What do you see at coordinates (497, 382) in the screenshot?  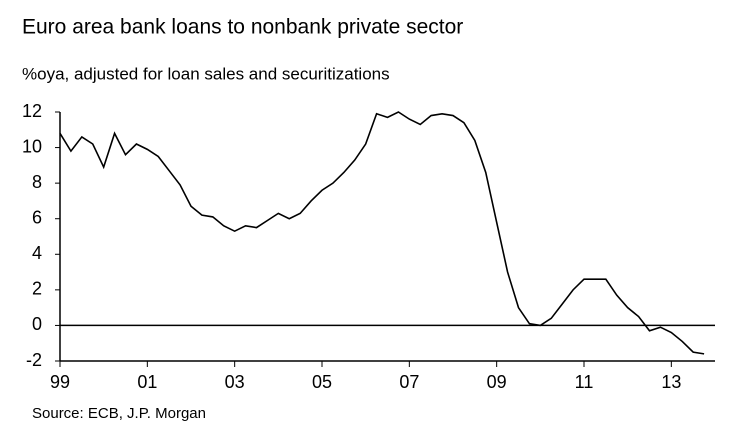 I see `x-tick-label: 09` at bounding box center [497, 382].